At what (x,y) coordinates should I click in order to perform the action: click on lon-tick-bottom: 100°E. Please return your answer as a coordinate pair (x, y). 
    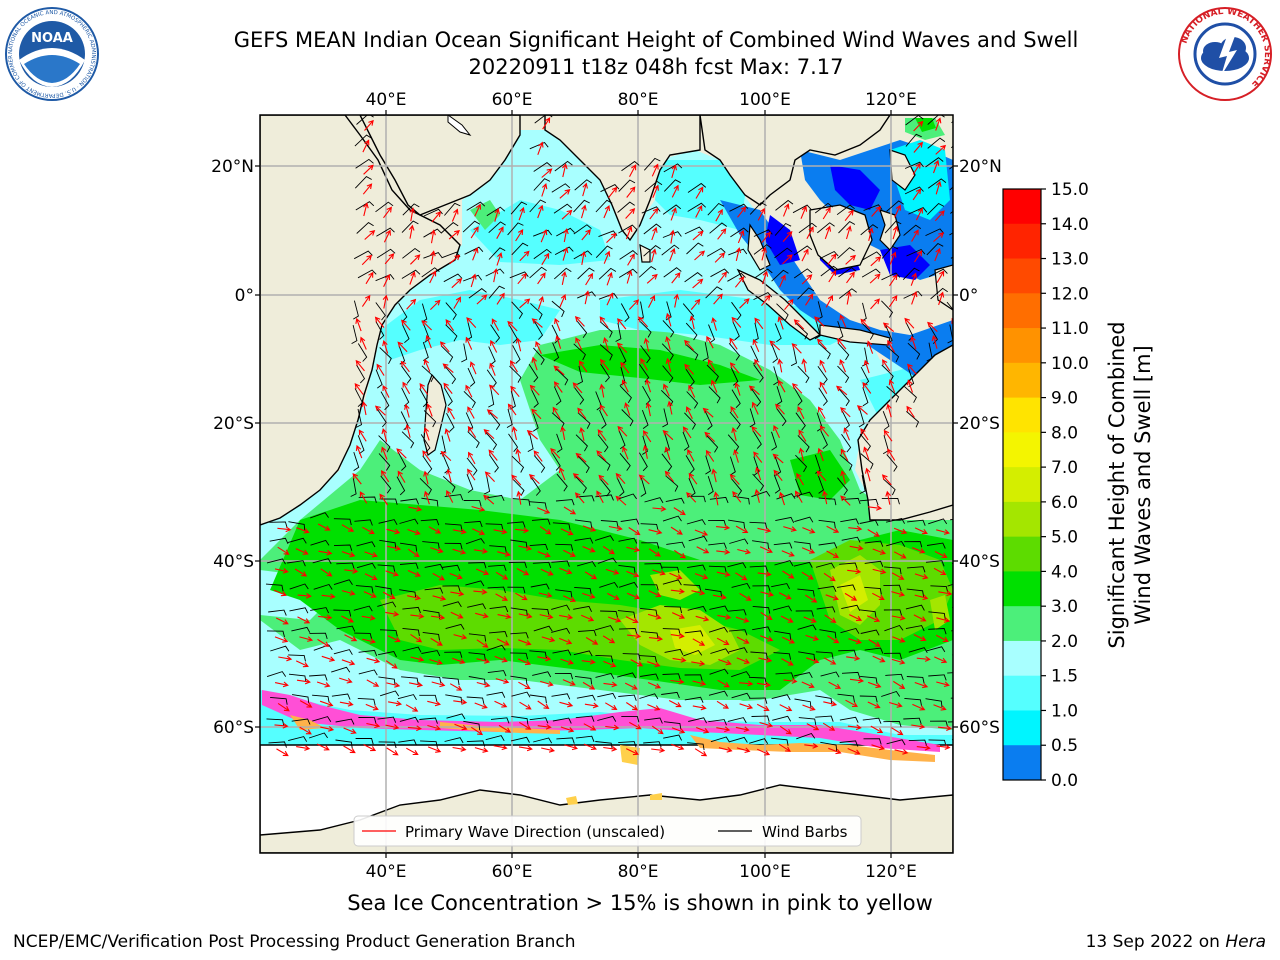
    Looking at the image, I should click on (765, 872).